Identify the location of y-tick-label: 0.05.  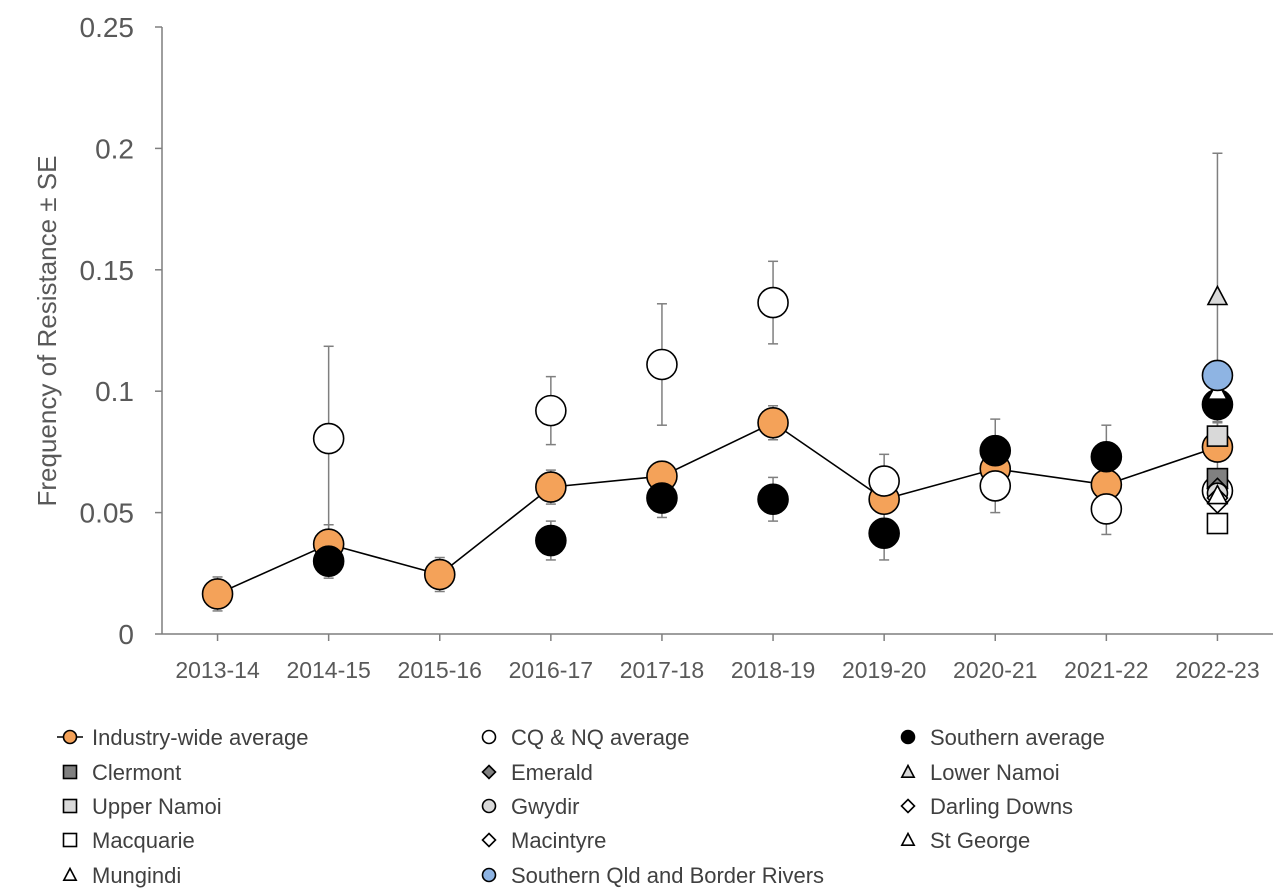
(107, 513).